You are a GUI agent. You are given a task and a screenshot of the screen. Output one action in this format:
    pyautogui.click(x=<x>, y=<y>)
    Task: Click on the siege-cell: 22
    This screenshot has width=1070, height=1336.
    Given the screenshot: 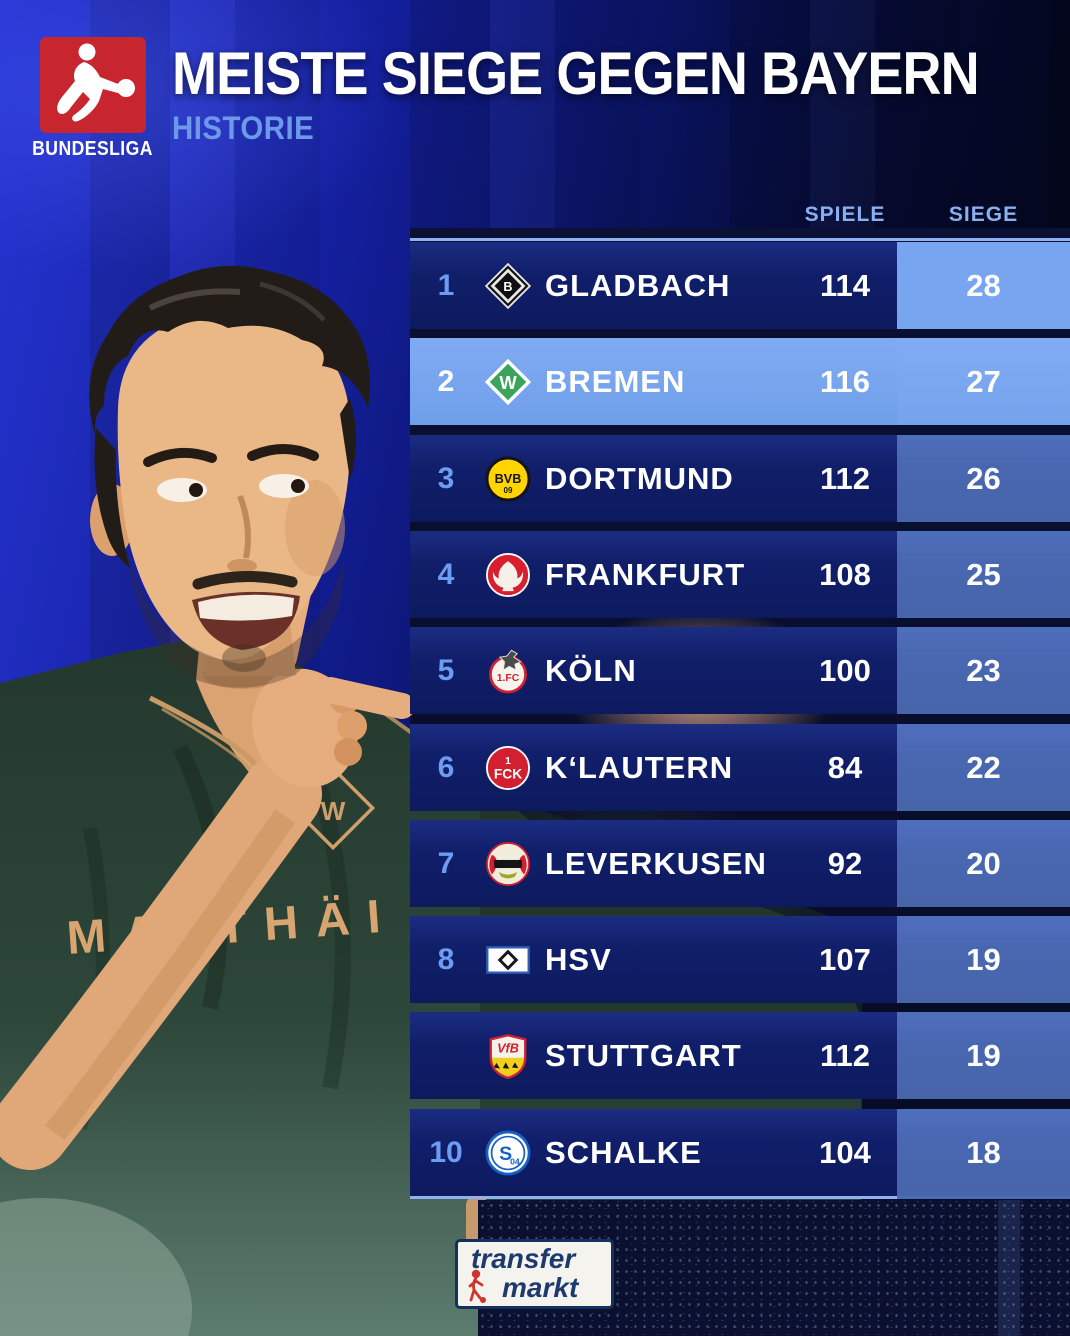 What is the action you would take?
    pyautogui.click(x=983, y=767)
    